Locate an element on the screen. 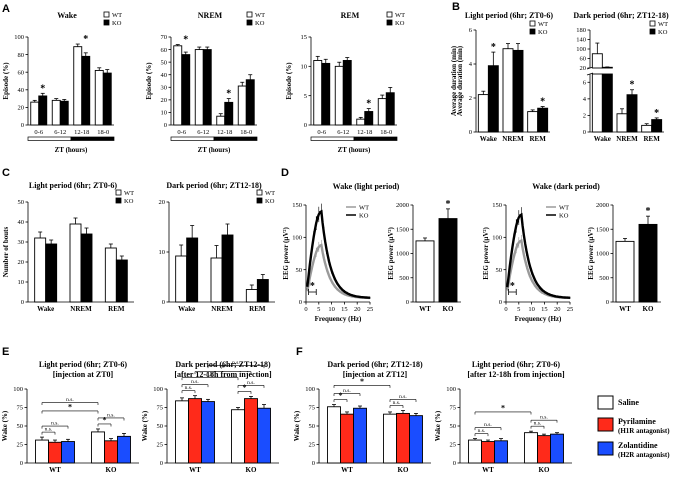 The image size is (685, 501). B2-y-tick-label: 0 is located at coordinates (584, 132).